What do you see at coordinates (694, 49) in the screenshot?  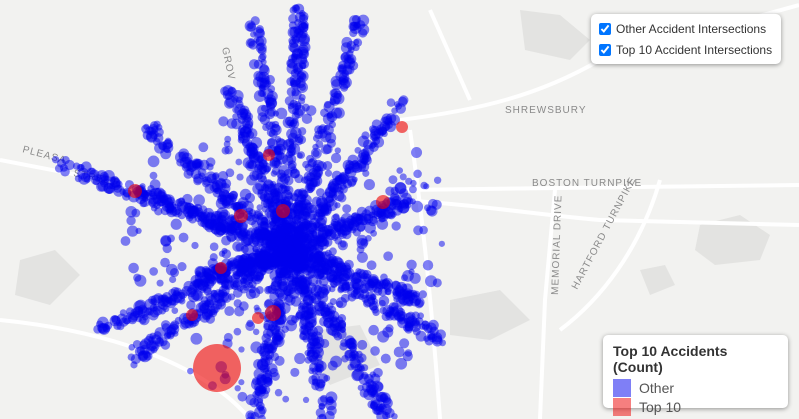 I see `layer-label: Top 10 Accident Intersections` at bounding box center [694, 49].